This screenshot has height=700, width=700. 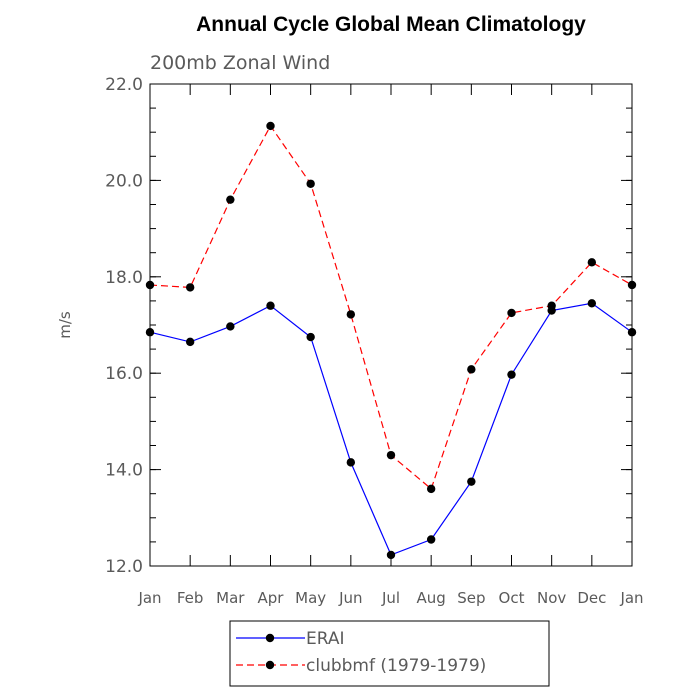 What do you see at coordinates (431, 598) in the screenshot?
I see `x-tick-label: Aug` at bounding box center [431, 598].